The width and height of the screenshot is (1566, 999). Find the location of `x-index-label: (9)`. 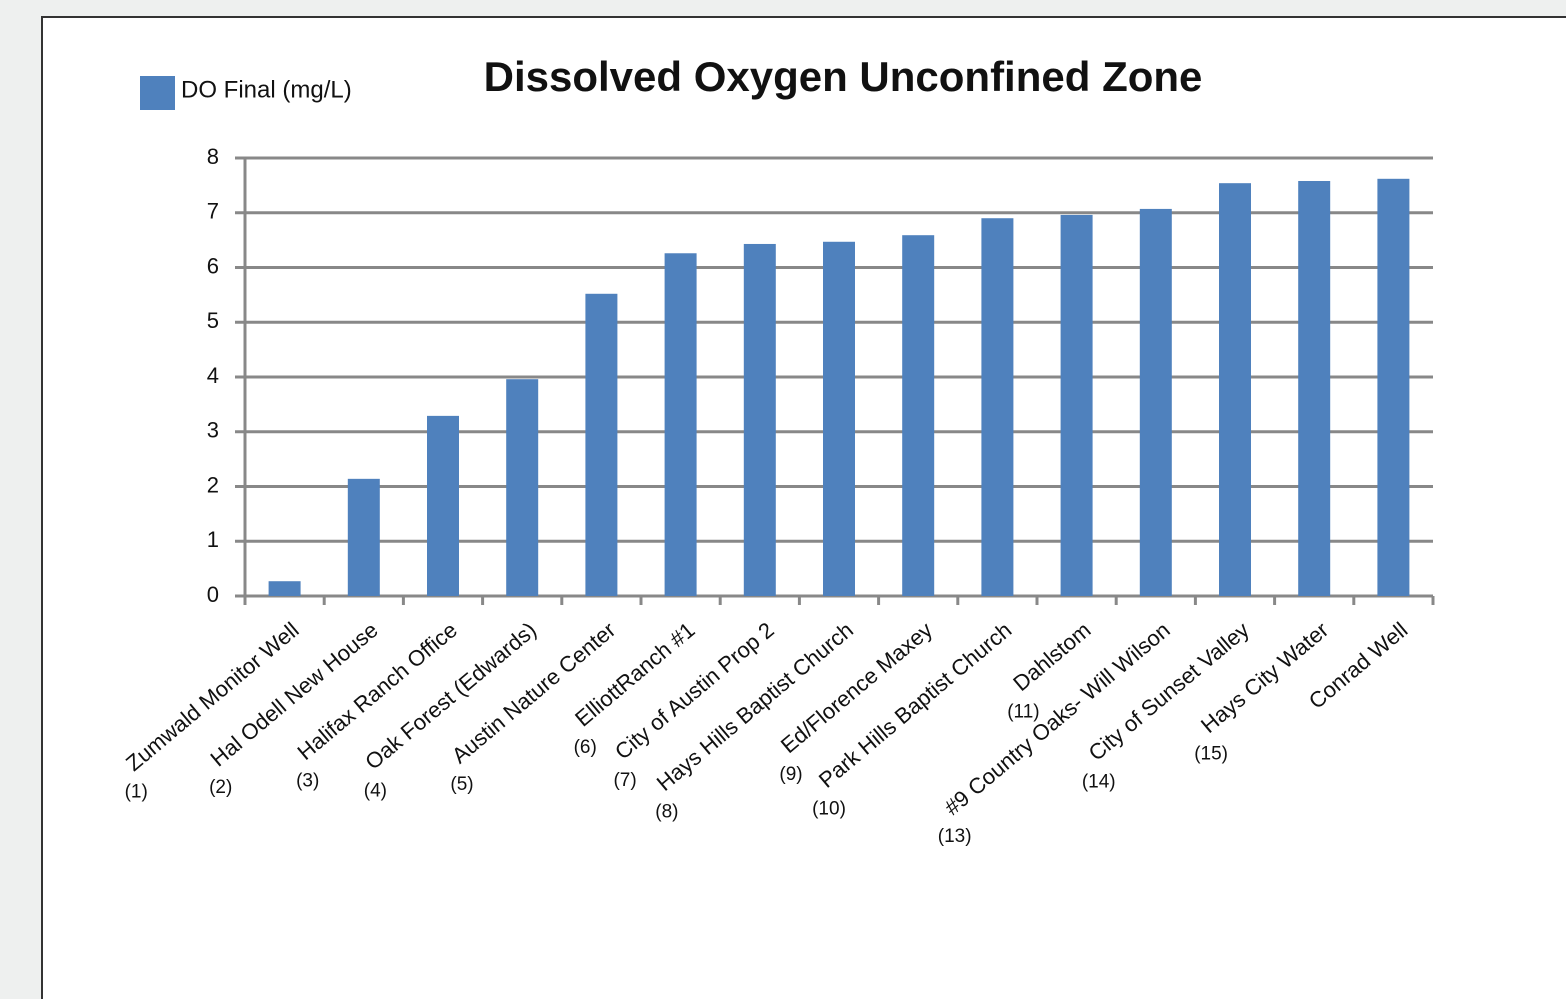

x-index-label: (9) is located at coordinates (790, 774).